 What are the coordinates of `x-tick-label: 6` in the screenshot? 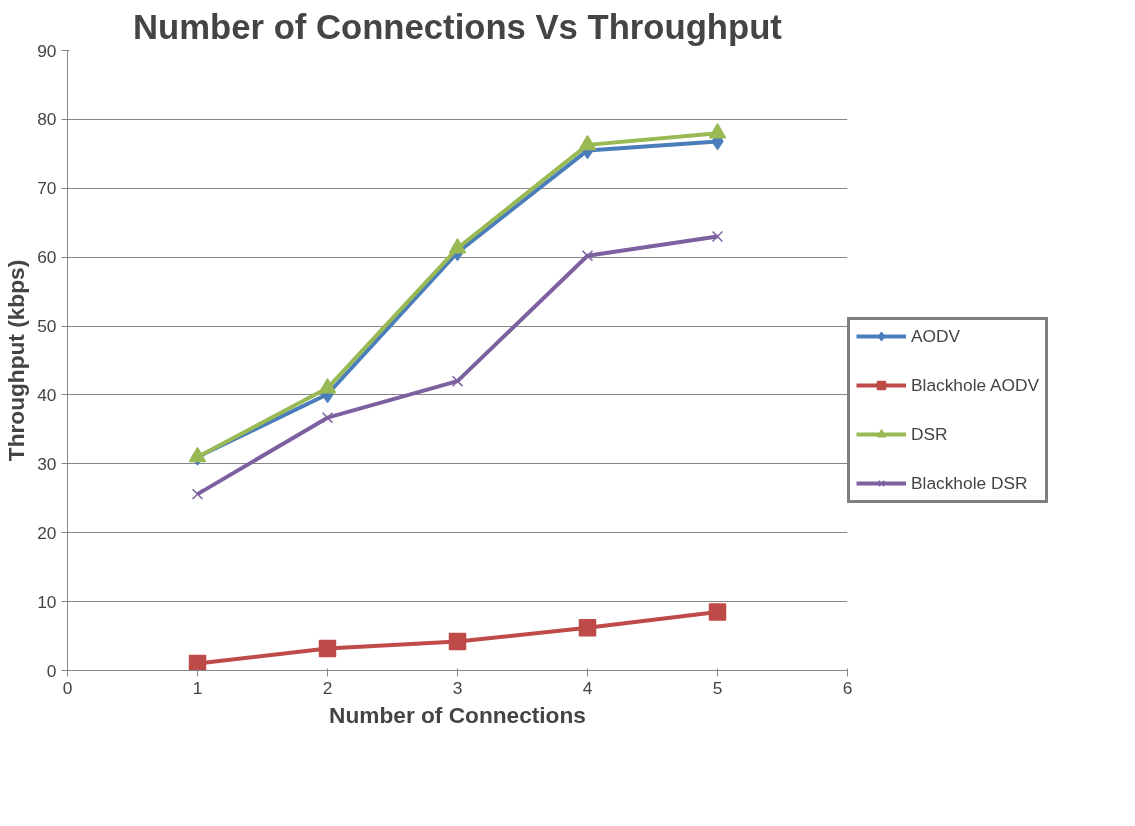 It's located at (847, 687).